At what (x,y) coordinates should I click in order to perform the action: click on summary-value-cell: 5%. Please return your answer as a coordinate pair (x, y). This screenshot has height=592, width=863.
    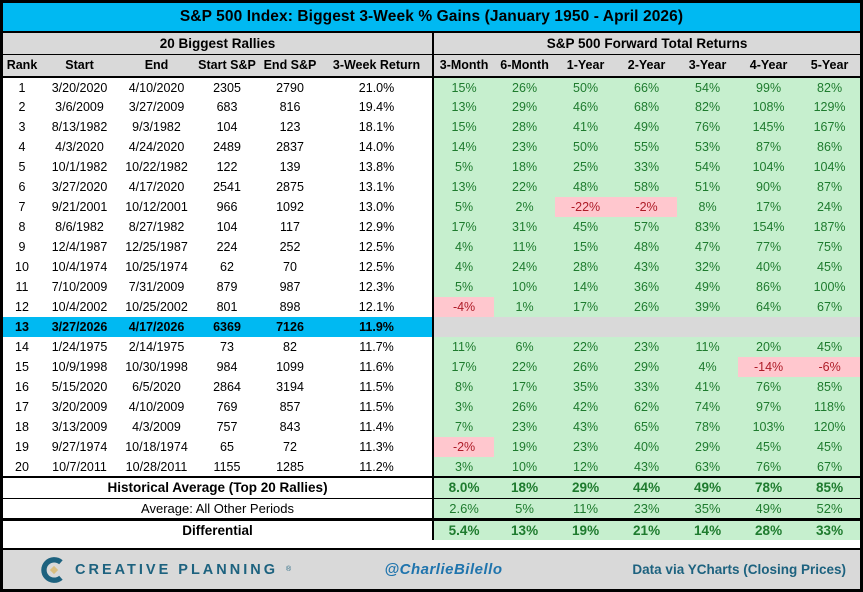
    Looking at the image, I should click on (525, 508).